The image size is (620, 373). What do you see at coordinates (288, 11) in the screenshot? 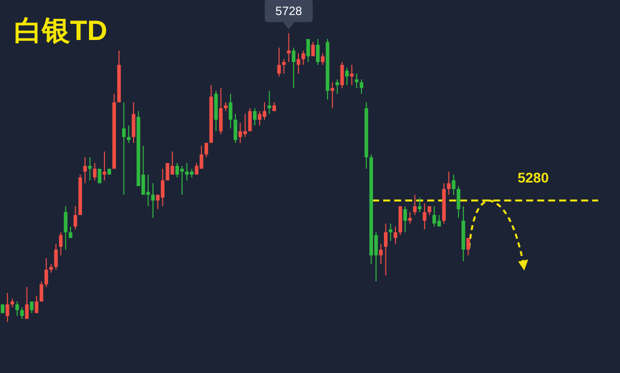
I see `annotation: 5728` at bounding box center [288, 11].